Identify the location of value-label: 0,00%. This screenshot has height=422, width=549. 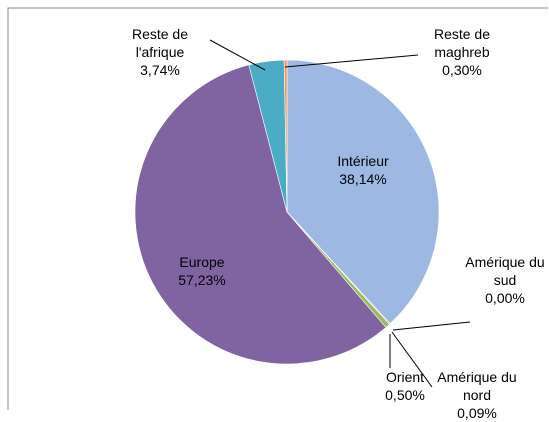
(505, 298).